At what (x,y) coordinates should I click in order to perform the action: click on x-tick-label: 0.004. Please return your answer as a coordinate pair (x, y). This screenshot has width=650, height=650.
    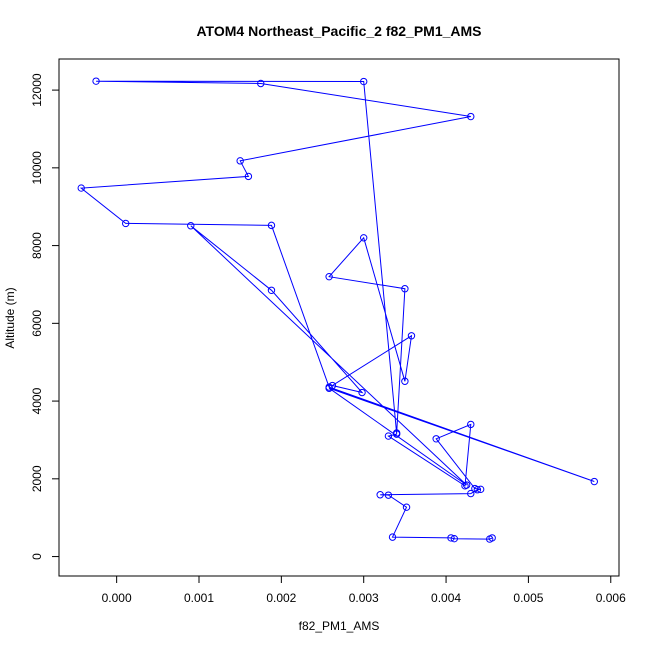
    Looking at the image, I should click on (446, 598).